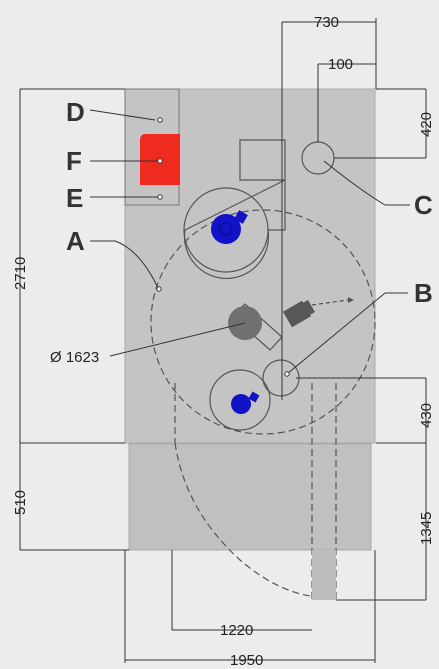  I want to click on label-b: B, so click(423, 293).